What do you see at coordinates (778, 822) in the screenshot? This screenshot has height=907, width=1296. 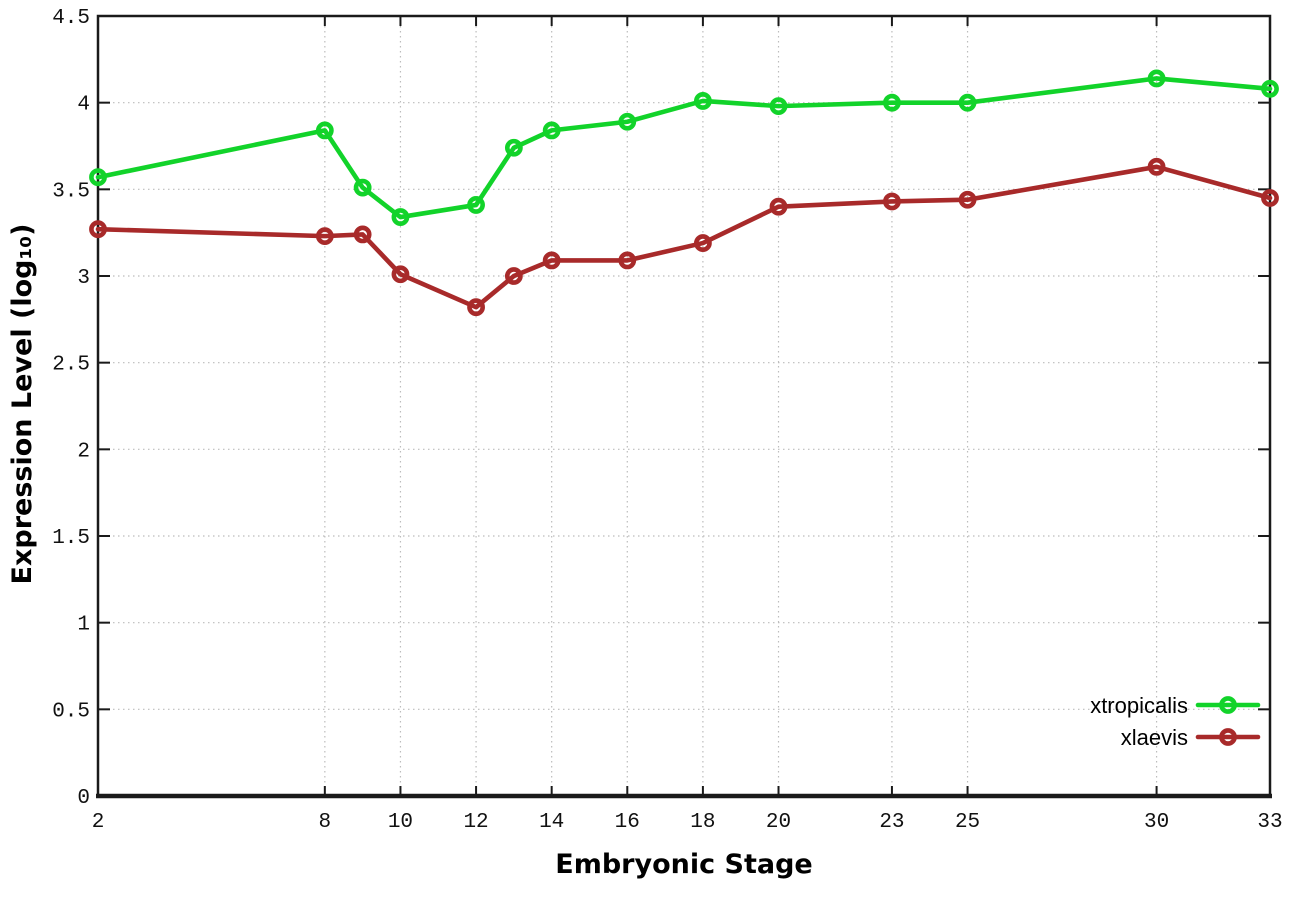 I see `x-tick-label: 20` at bounding box center [778, 822].